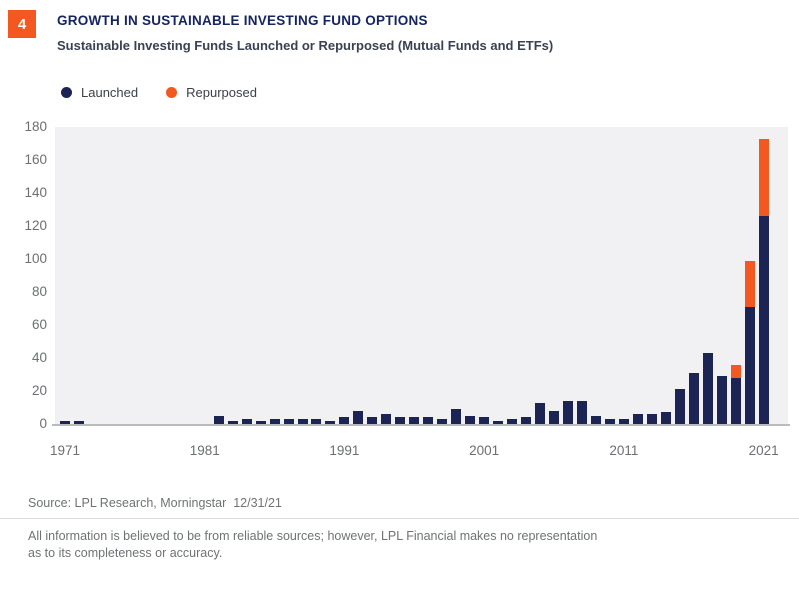  I want to click on legend-label-repurposed: Repurposed, so click(221, 92).